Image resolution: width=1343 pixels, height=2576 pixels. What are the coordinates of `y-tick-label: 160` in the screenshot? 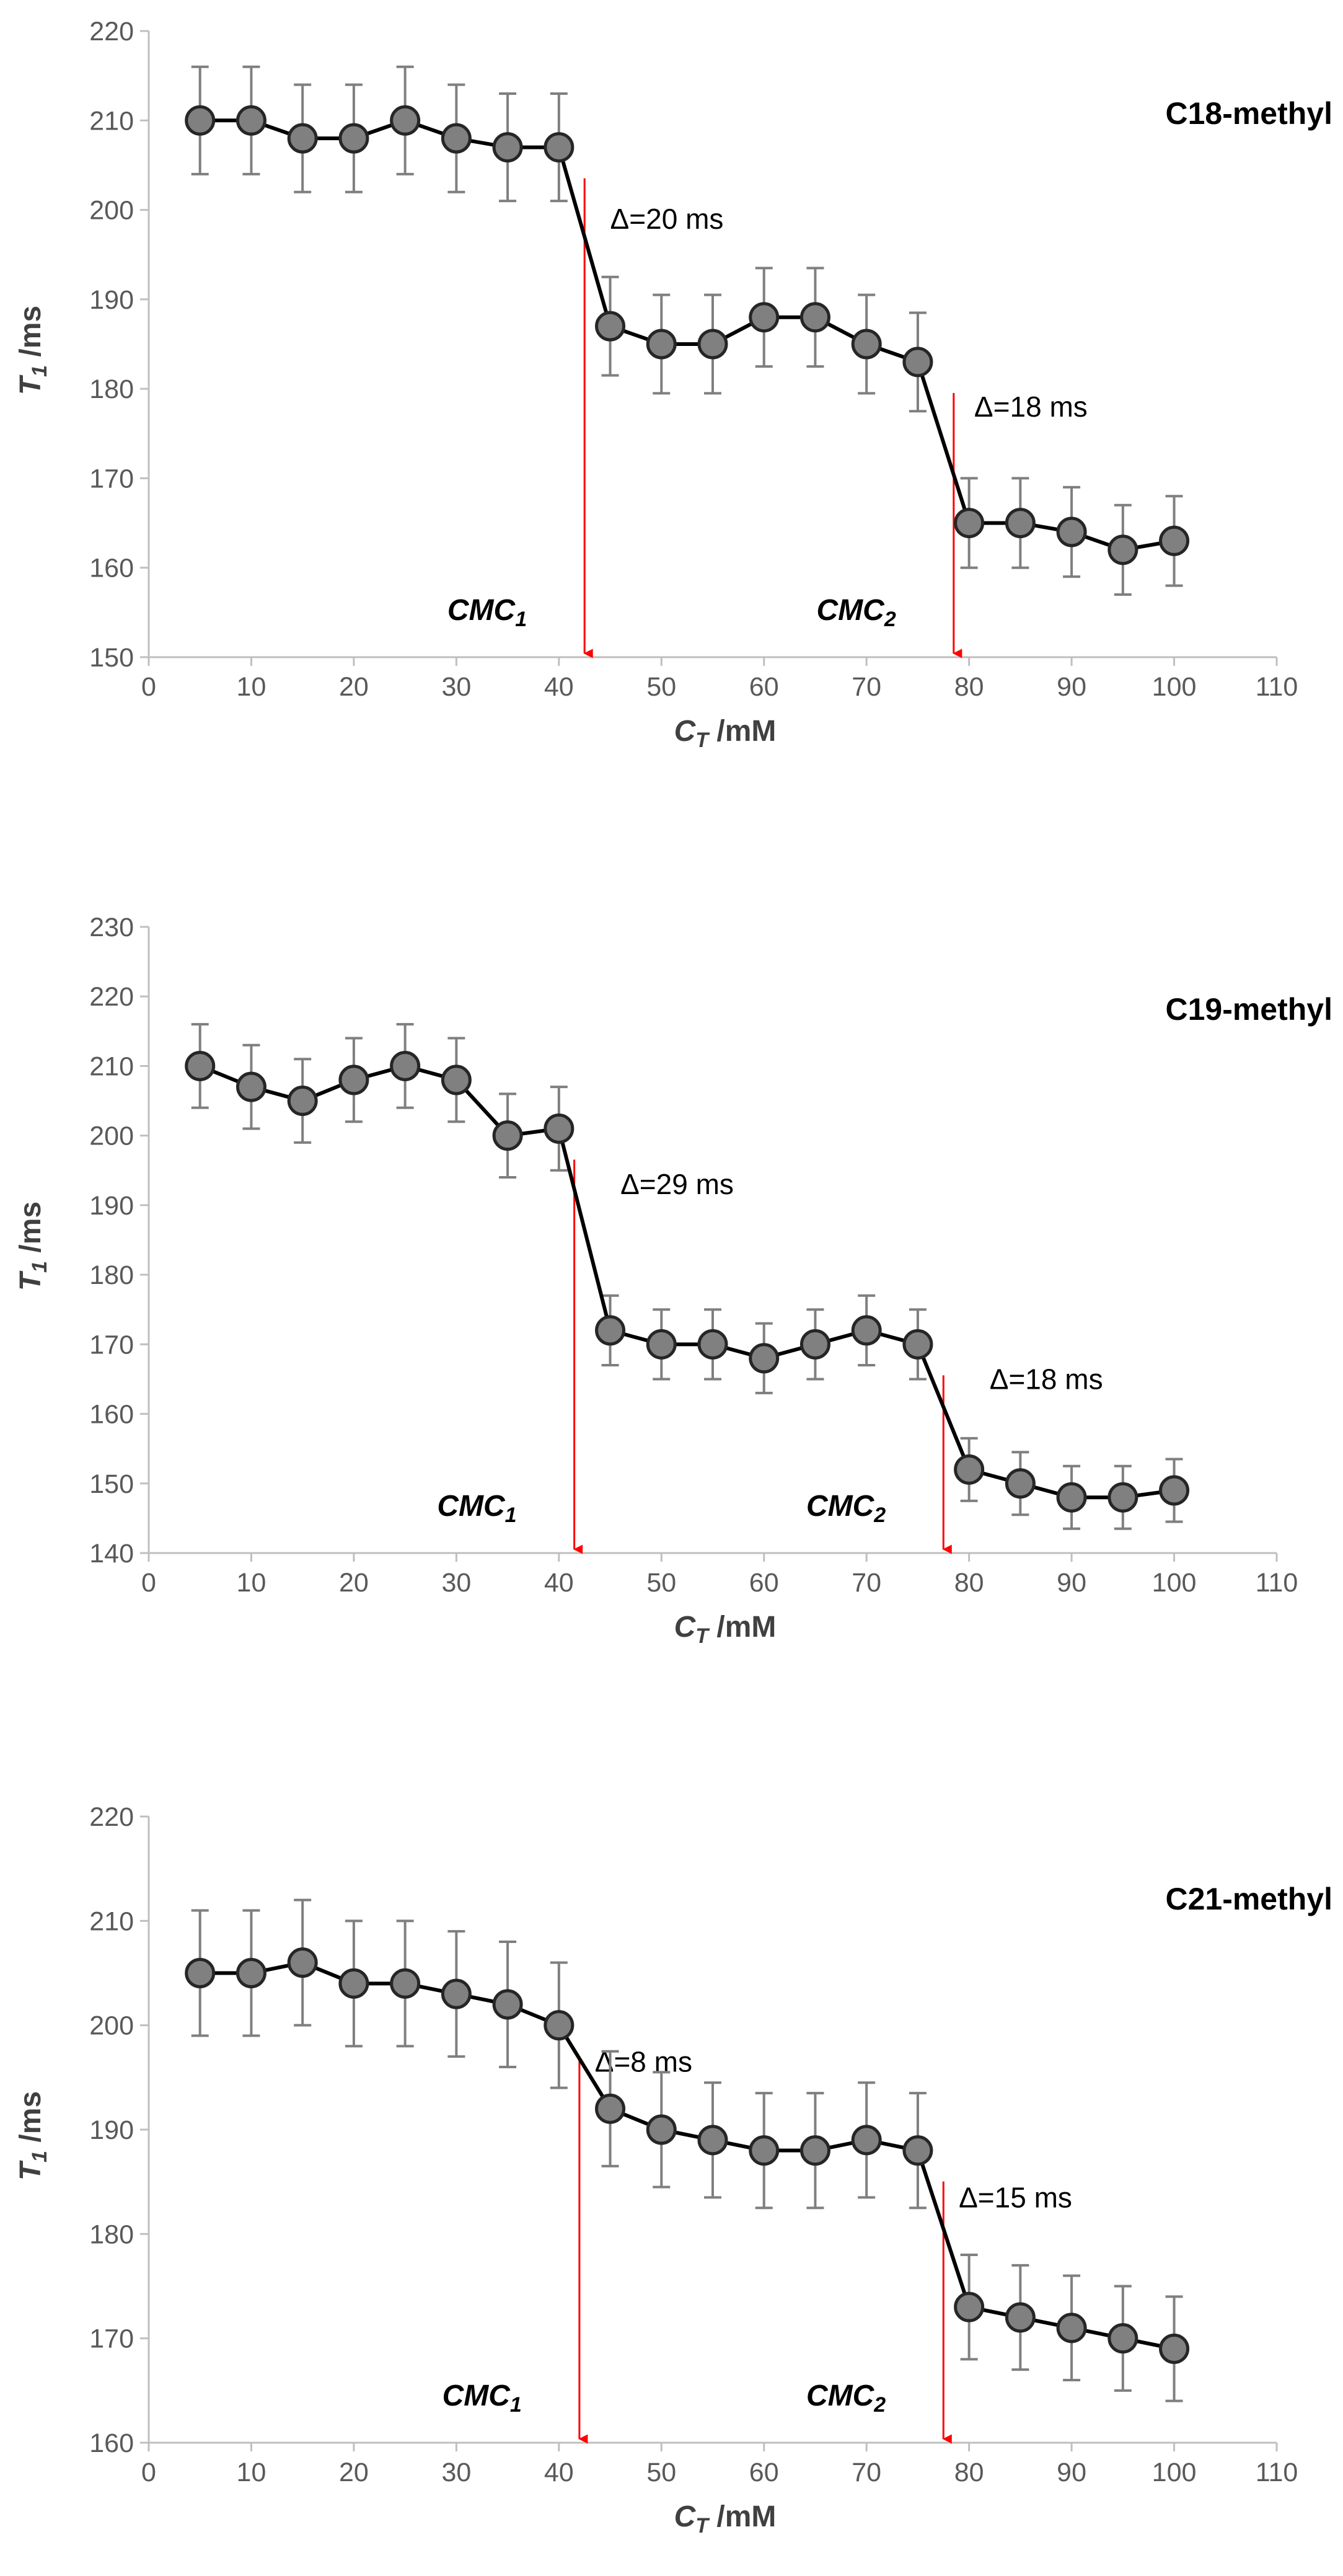 It's located at (112, 568).